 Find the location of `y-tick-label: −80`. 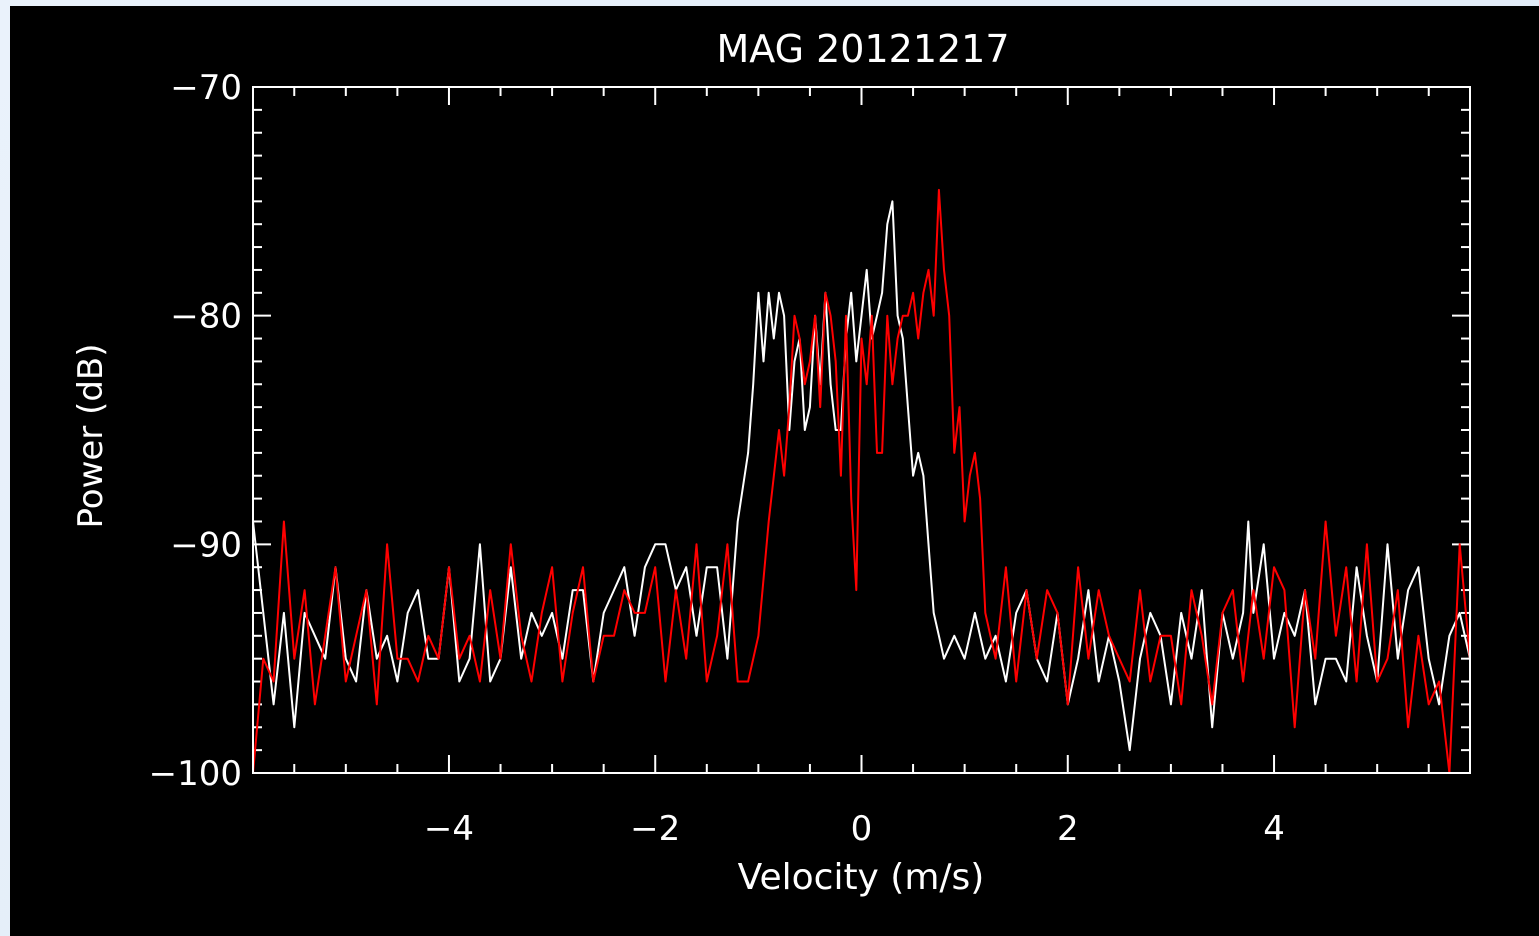

y-tick-label: −80 is located at coordinates (206, 317).